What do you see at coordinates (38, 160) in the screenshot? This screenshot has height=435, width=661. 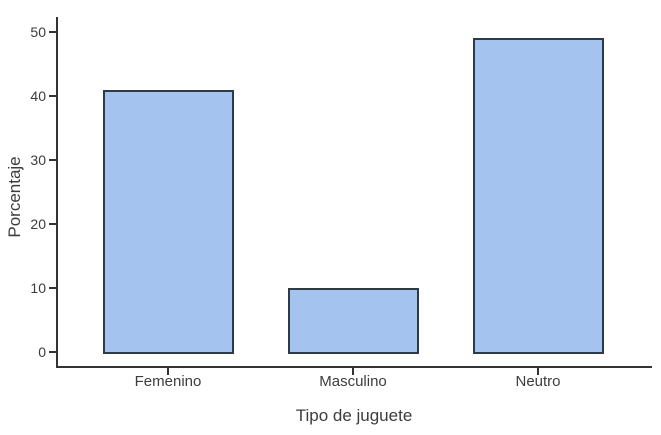 I see `y-axis-tick-label: 30` at bounding box center [38, 160].